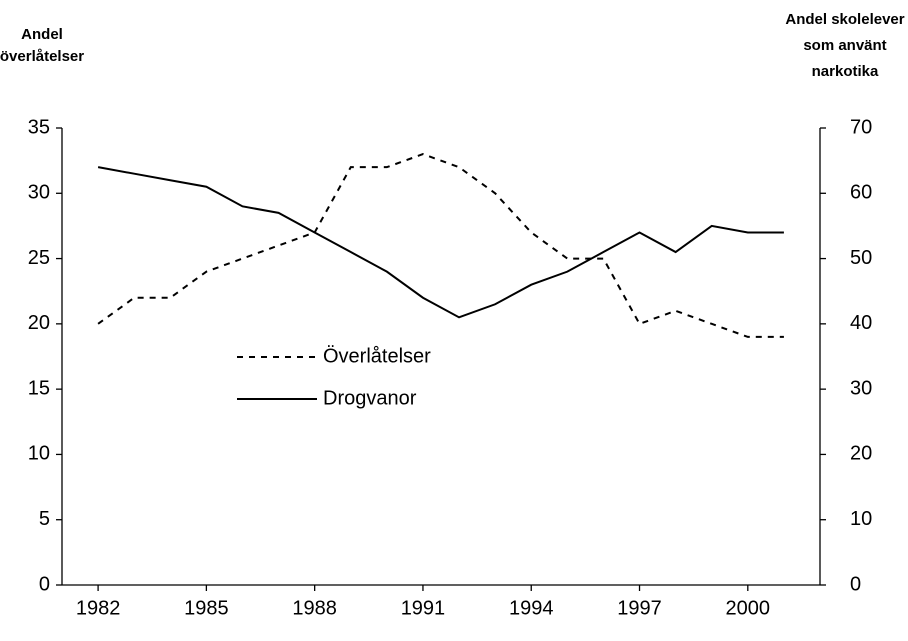 This screenshot has width=908, height=641. I want to click on y2-tick-label: 0, so click(855, 584).